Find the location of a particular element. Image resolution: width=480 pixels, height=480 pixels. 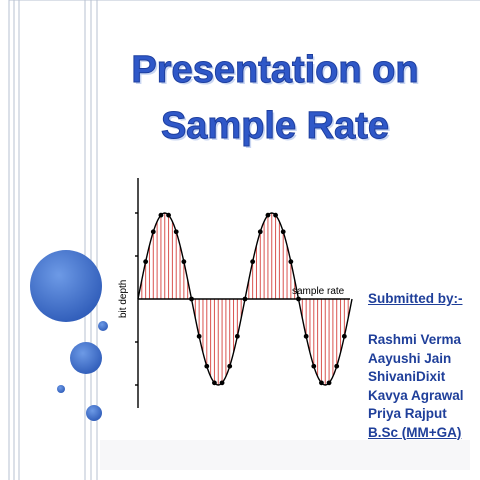

edge-circle is located at coordinates (103, 326).